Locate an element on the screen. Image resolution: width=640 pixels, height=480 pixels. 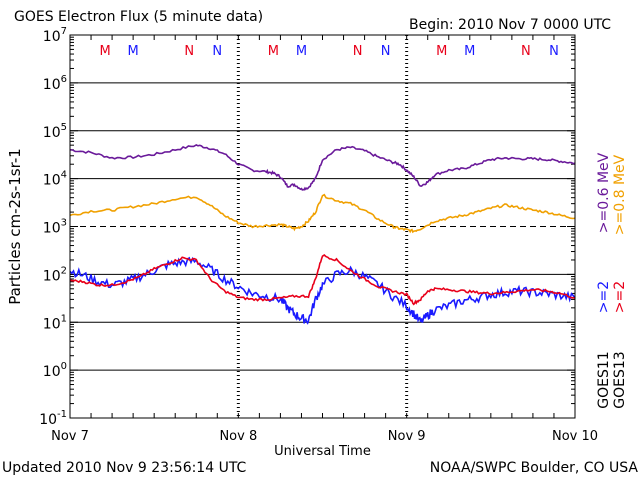
legend-entry: GOES11 is located at coordinates (604, 379).